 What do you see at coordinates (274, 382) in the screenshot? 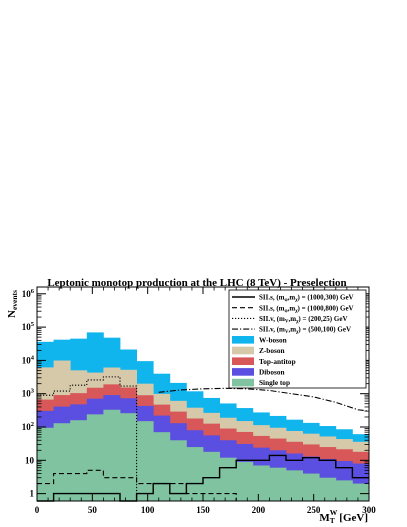
I see `legend-fill-label: Single top` at bounding box center [274, 382].